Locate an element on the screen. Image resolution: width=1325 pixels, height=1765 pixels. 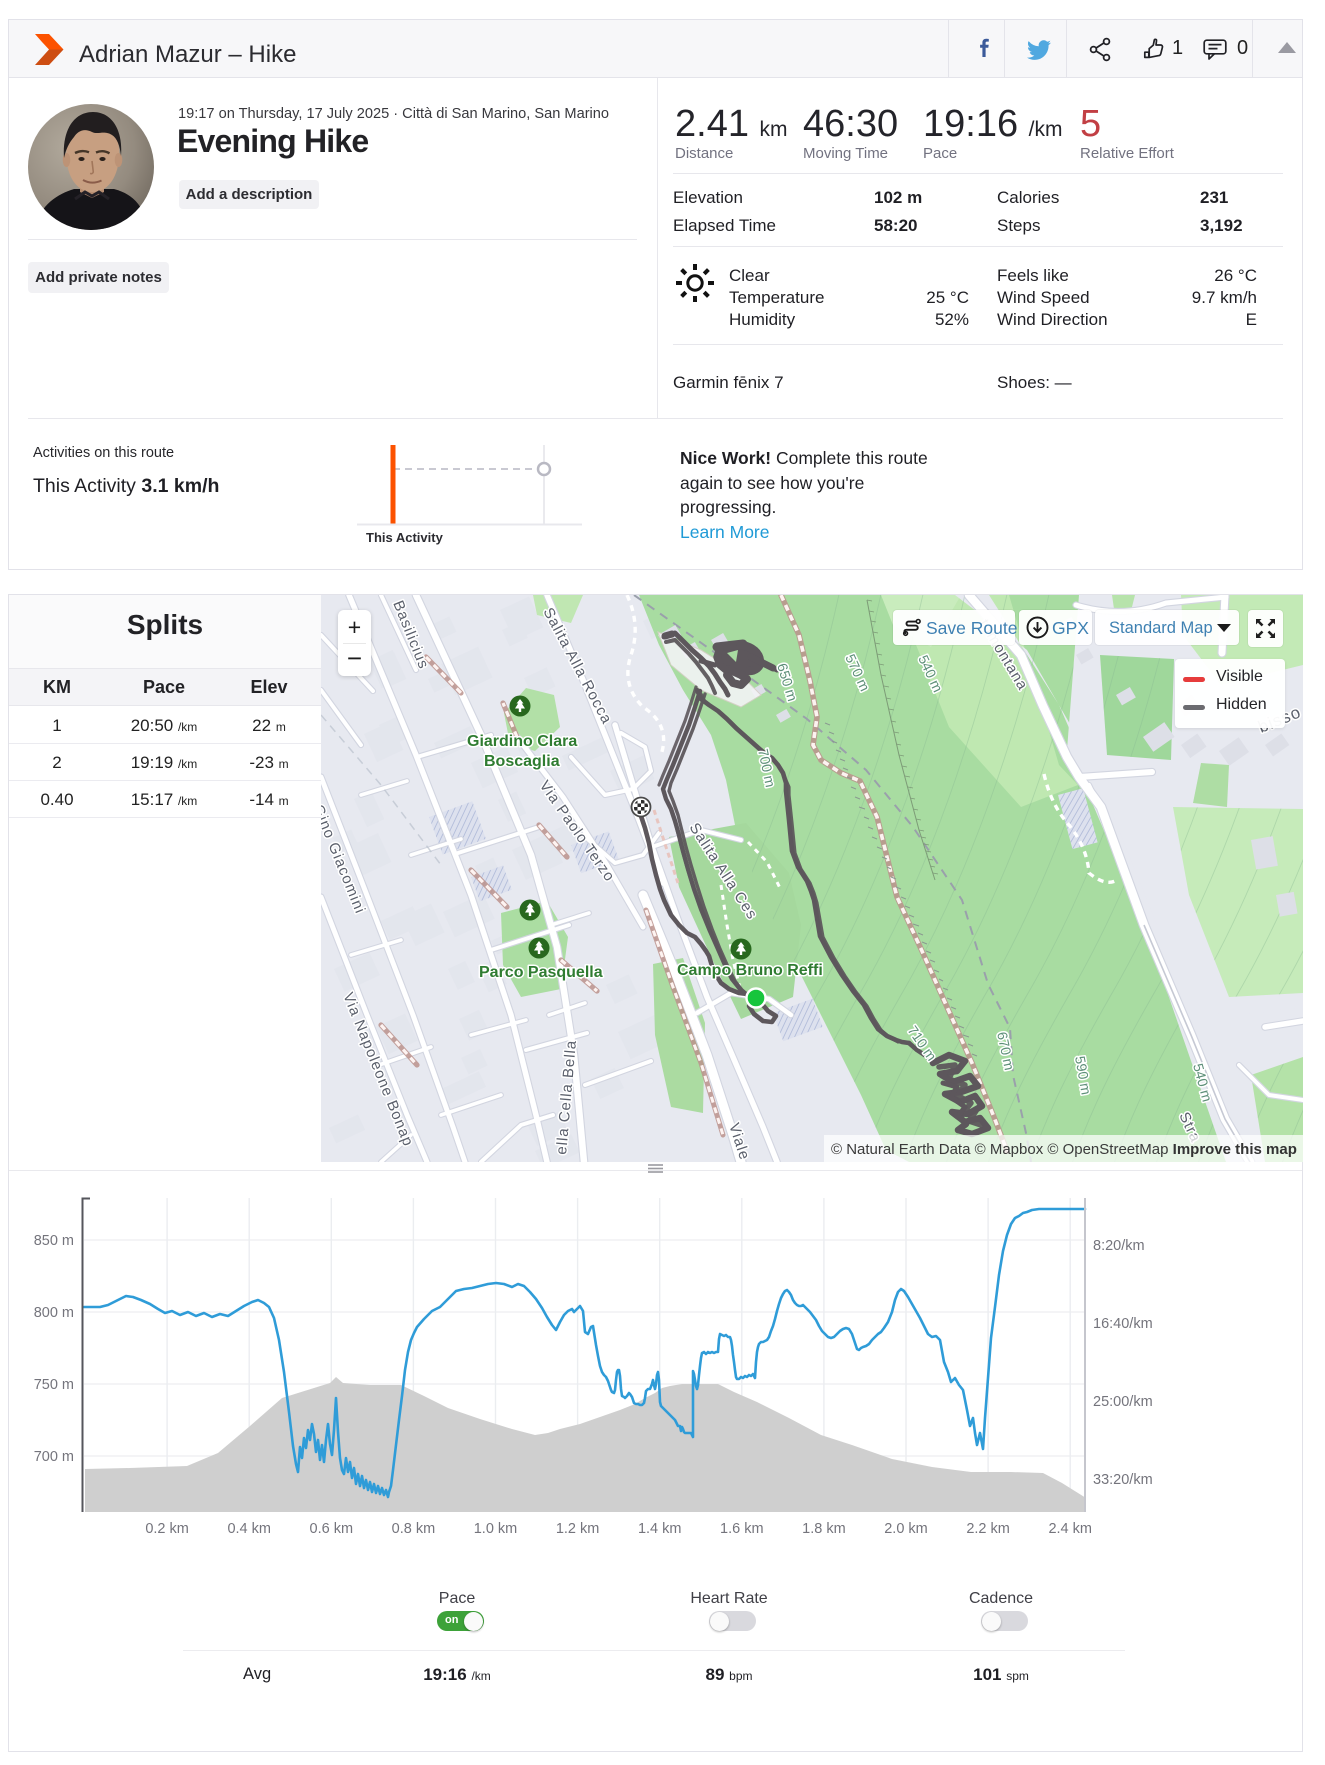
svg-text: 1.4 km is located at coordinates (660, 1529).